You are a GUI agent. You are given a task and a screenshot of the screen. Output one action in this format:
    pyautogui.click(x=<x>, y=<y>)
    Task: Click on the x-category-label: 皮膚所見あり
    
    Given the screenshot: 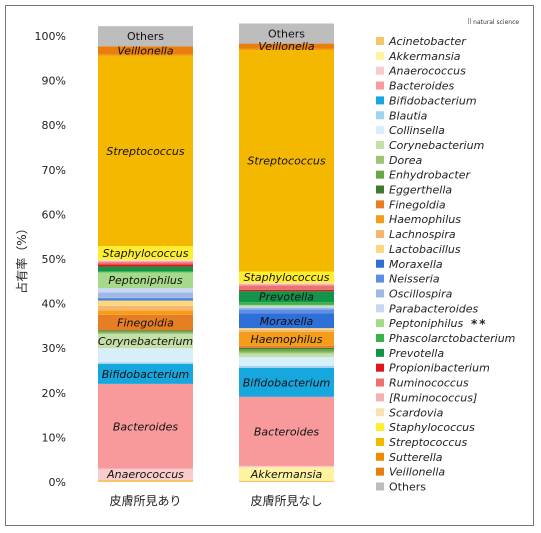 What is the action you would take?
    pyautogui.click(x=145, y=500)
    